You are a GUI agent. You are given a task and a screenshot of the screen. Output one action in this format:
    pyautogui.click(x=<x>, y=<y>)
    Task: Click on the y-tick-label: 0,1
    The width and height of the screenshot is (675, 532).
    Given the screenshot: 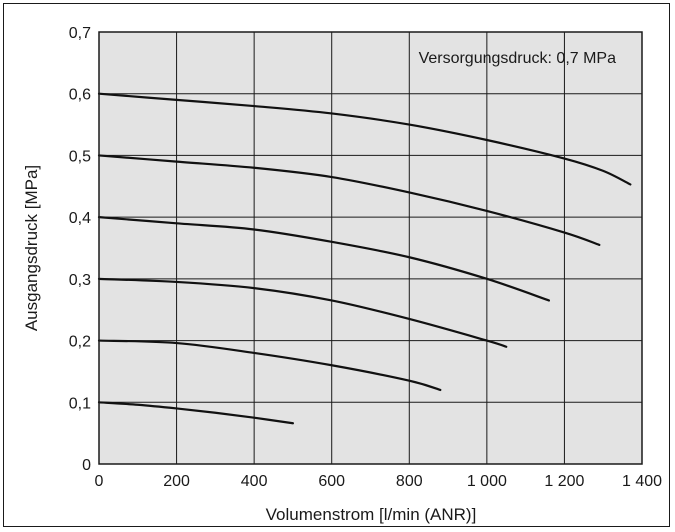 What is the action you would take?
    pyautogui.click(x=80, y=403)
    